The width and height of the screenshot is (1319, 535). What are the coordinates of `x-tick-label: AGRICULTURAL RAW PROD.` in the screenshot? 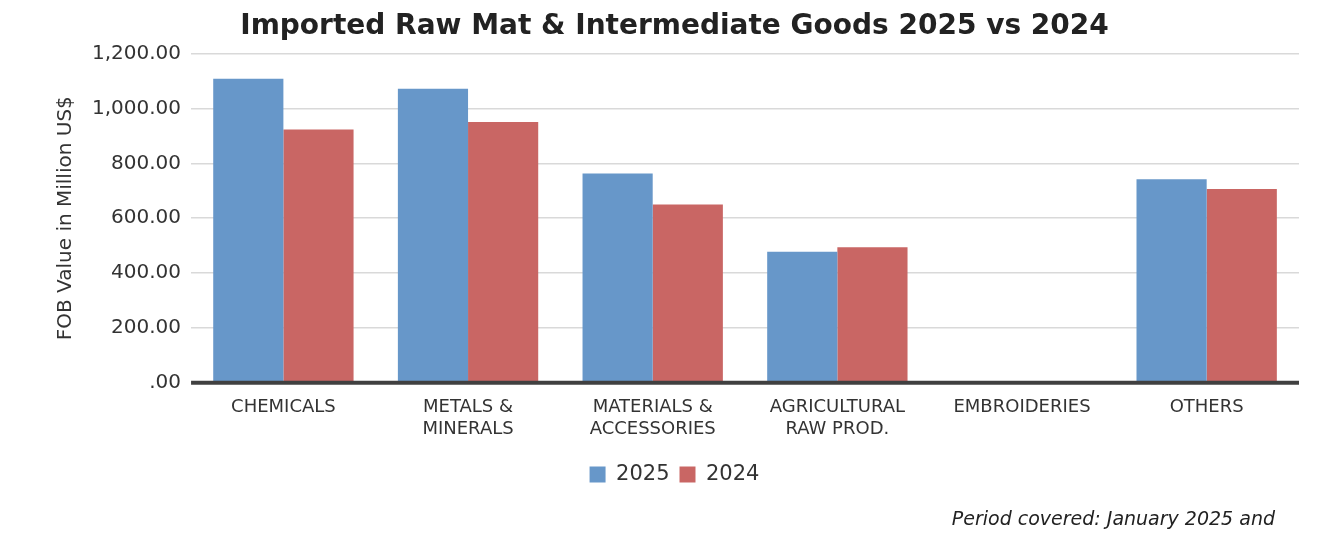 It's located at (837, 416).